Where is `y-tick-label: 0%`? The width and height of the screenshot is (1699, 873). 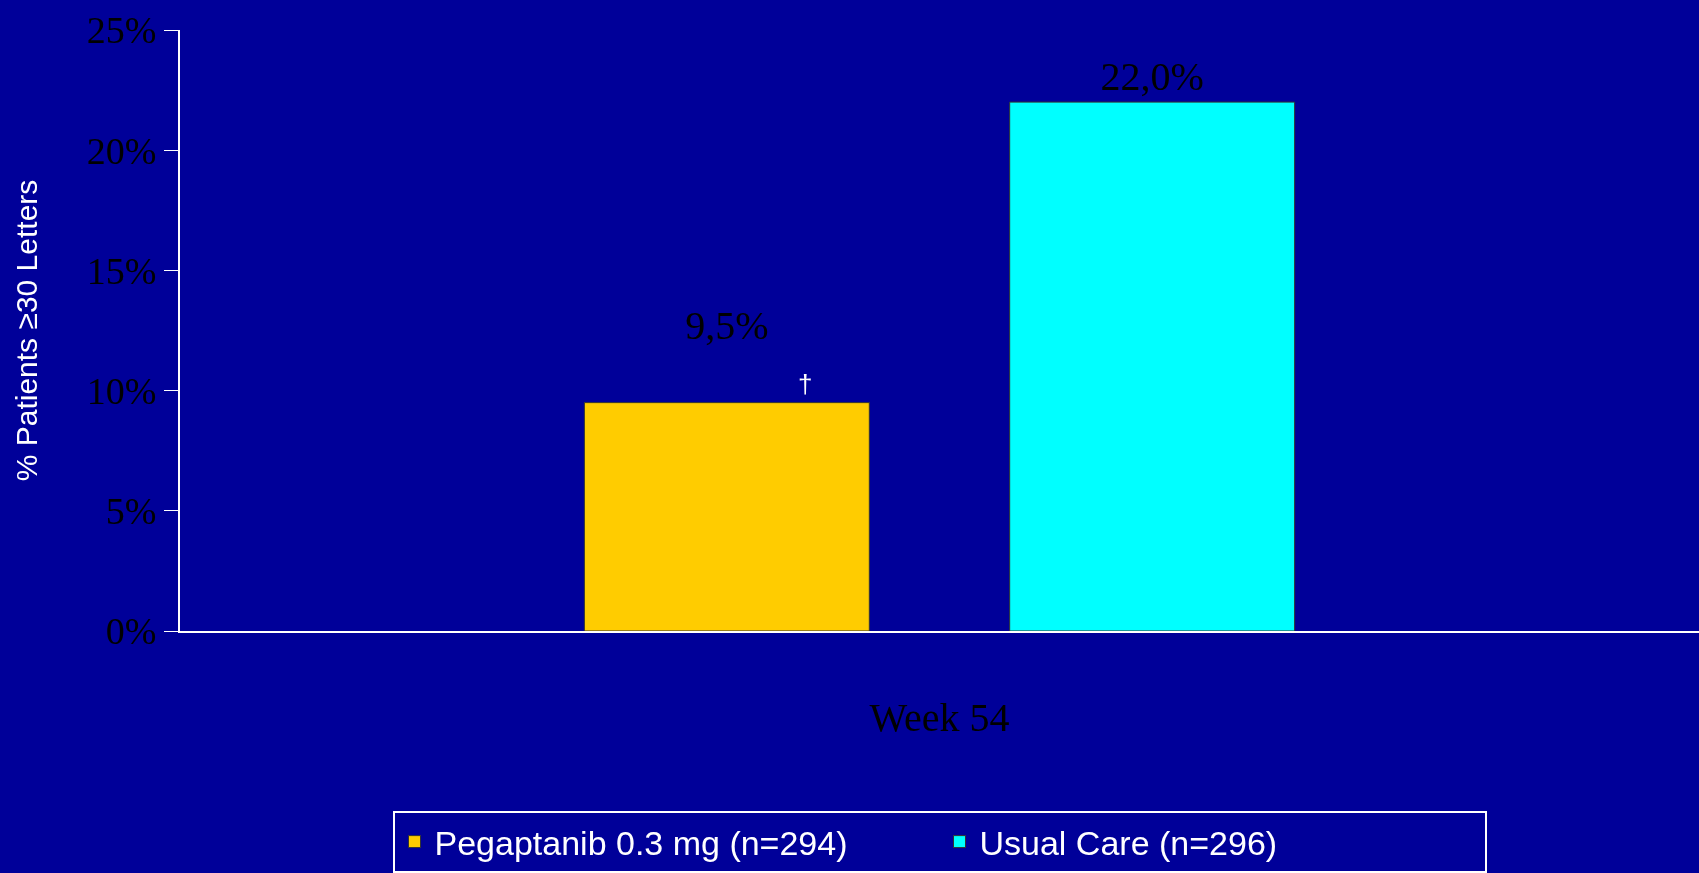 y-tick-label: 0% is located at coordinates (131, 631).